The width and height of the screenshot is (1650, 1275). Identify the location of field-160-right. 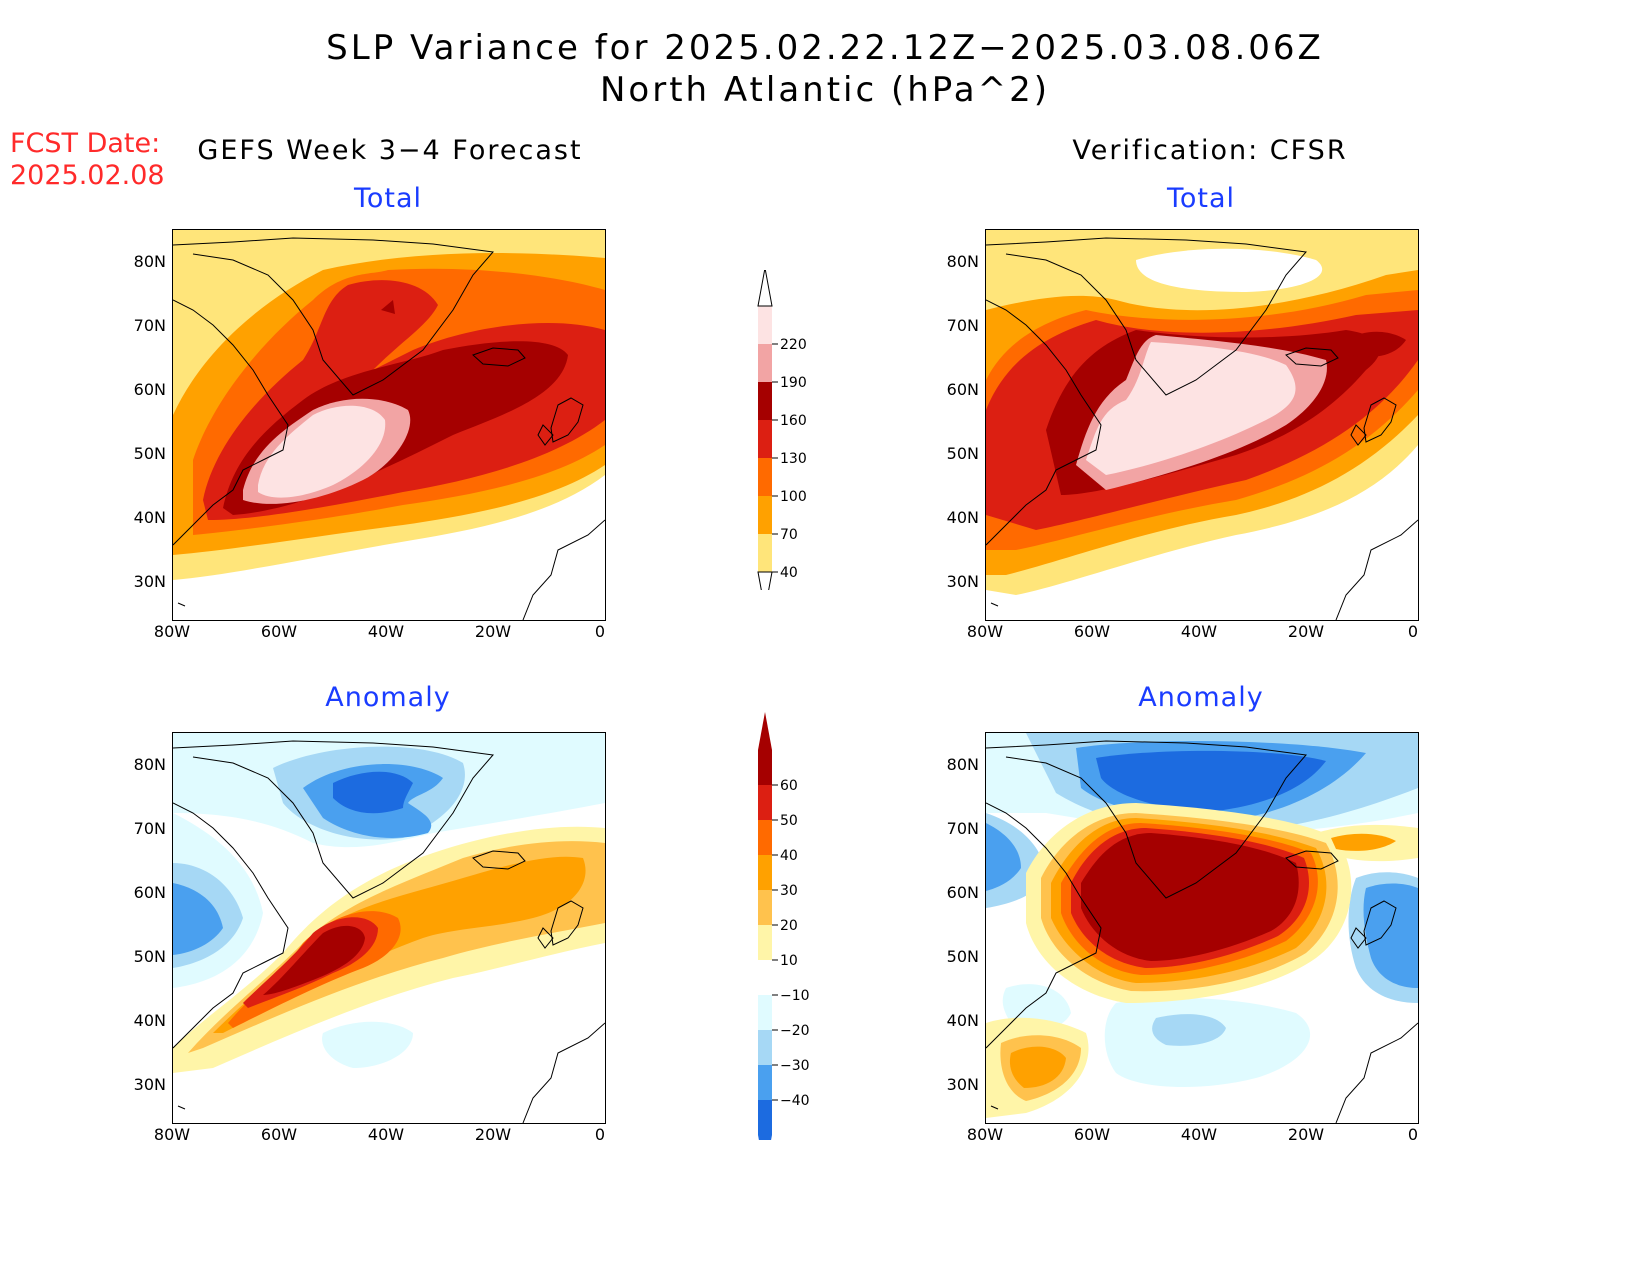
(1376, 344).